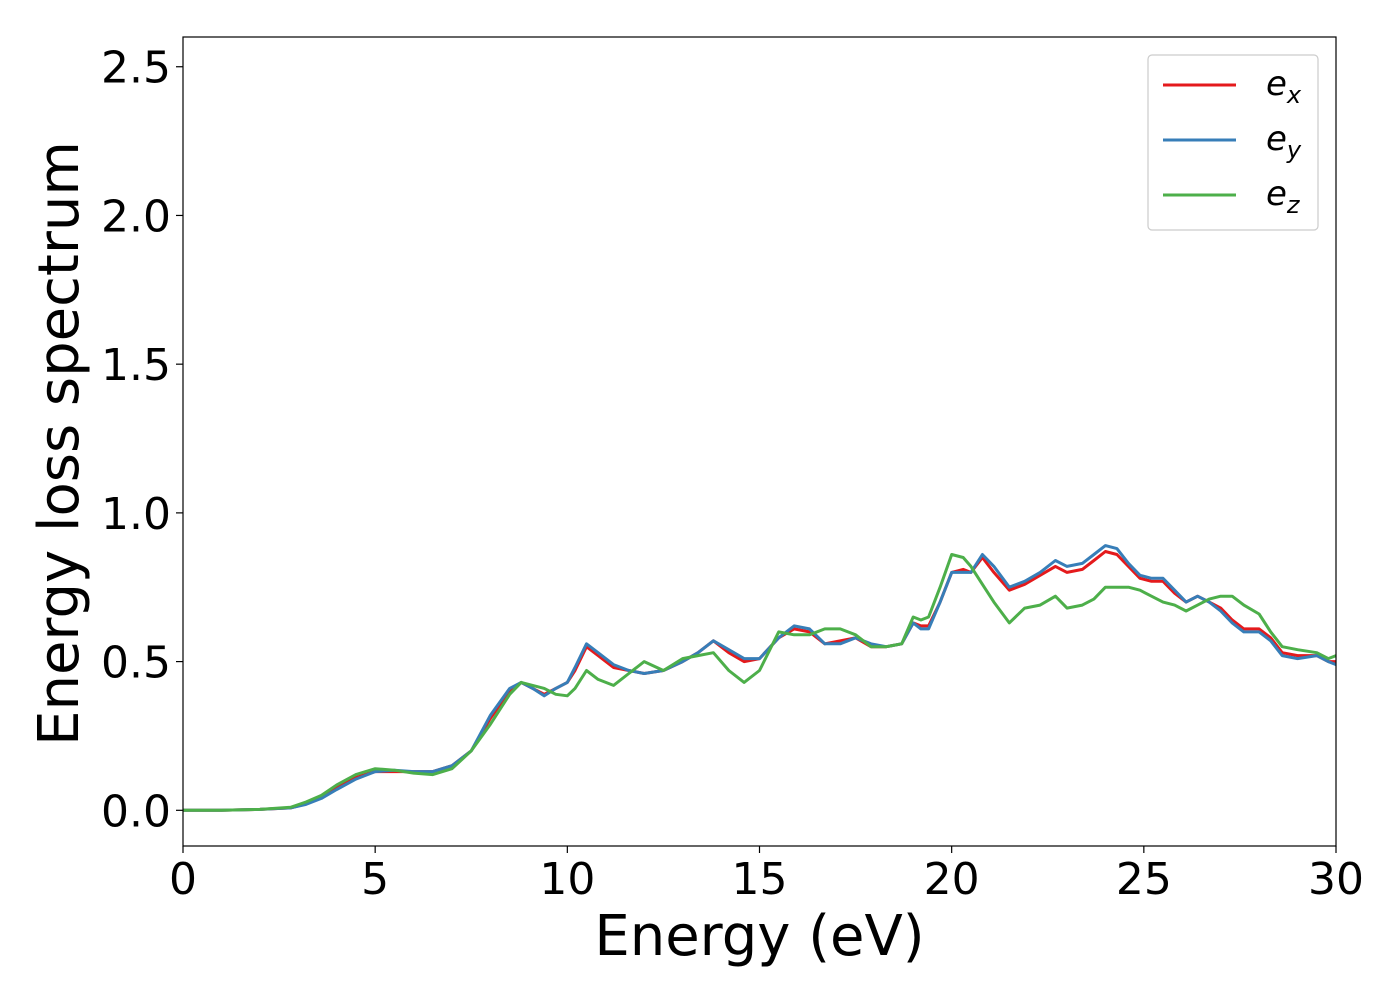  What do you see at coordinates (136, 663) in the screenshot?
I see `y-tick-label: 0.5` at bounding box center [136, 663].